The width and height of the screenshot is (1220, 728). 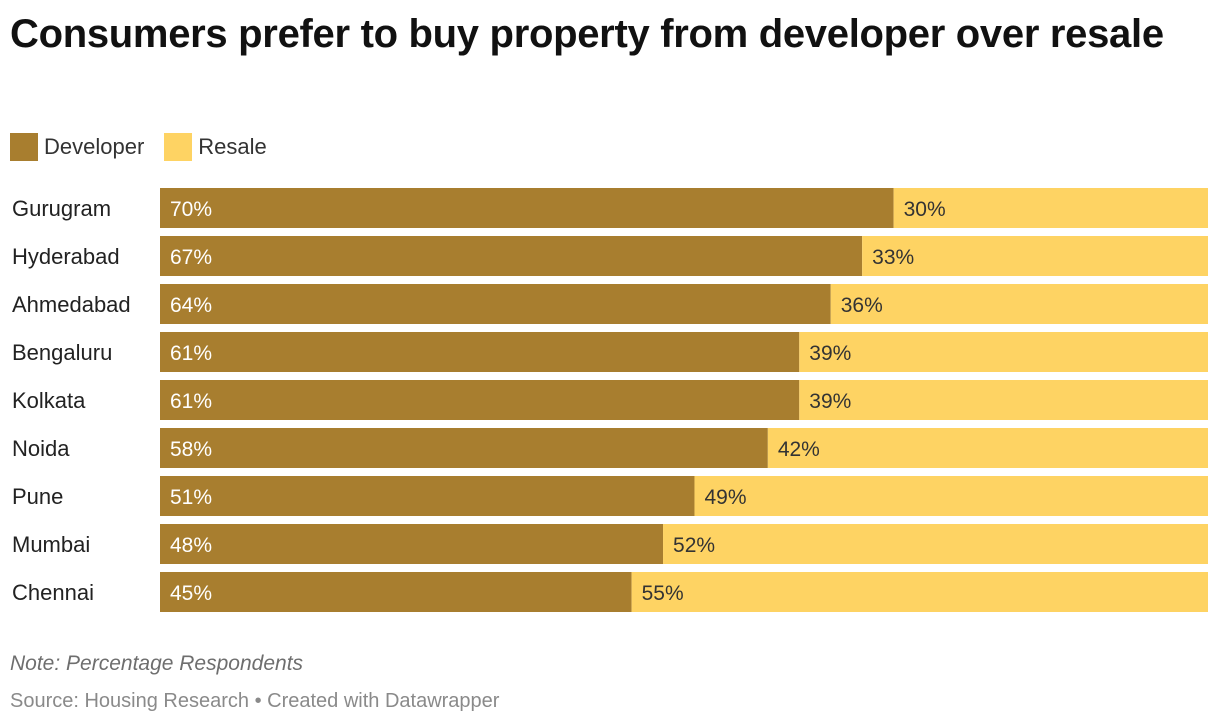 I want to click on bar-resale-mumbai, so click(x=935, y=544).